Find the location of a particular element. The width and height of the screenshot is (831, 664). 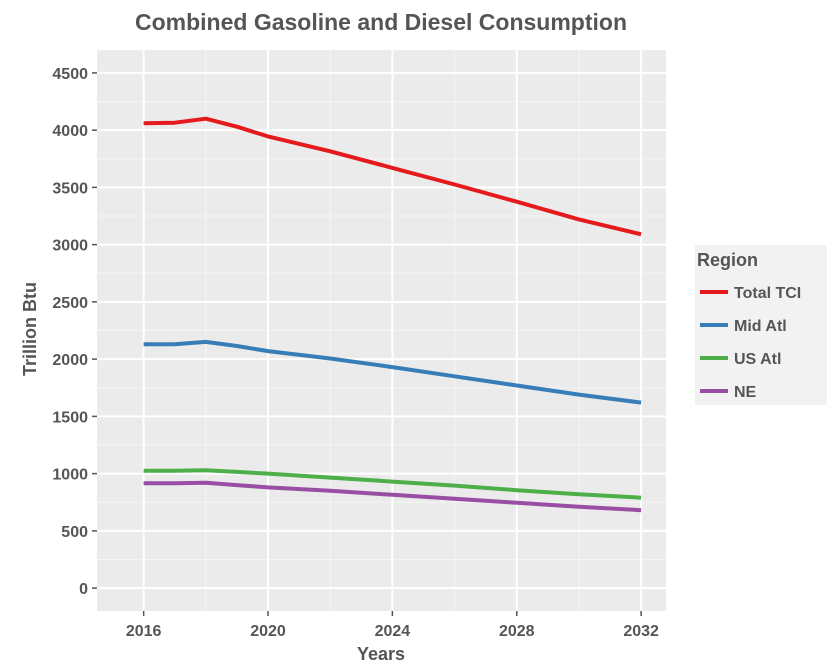

y-tick-label: 500 is located at coordinates (74, 532).